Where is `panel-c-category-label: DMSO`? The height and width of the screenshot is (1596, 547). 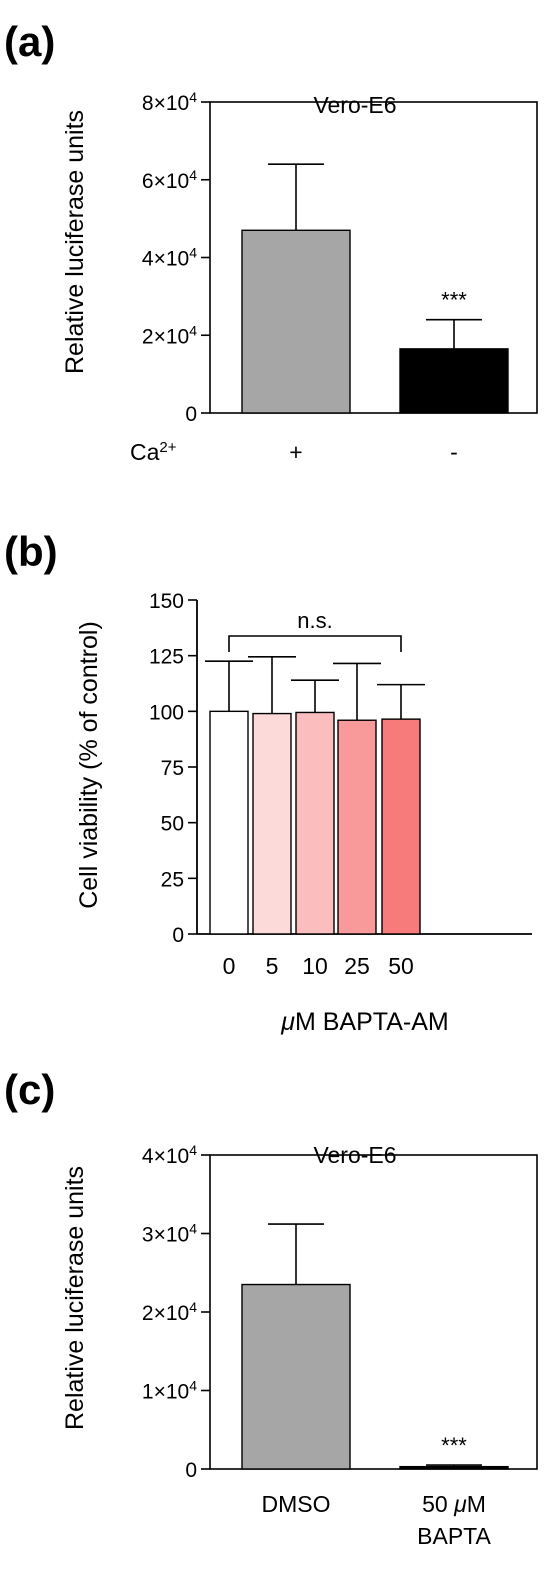 panel-c-category-label: DMSO is located at coordinates (296, 1504).